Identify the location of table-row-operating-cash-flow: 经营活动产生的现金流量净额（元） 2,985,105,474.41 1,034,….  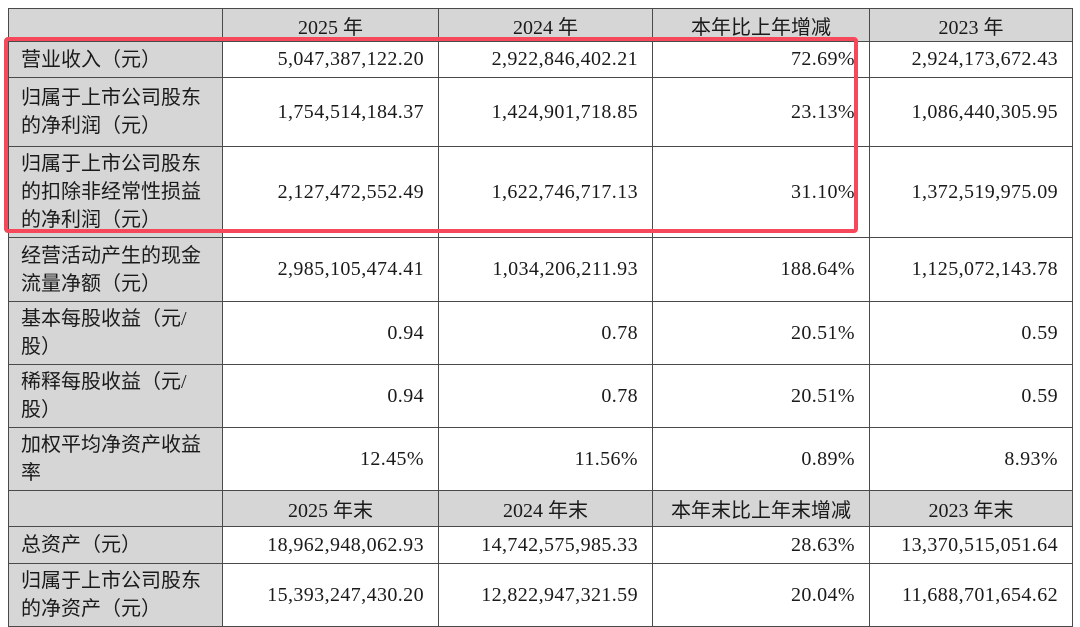
(540, 269).